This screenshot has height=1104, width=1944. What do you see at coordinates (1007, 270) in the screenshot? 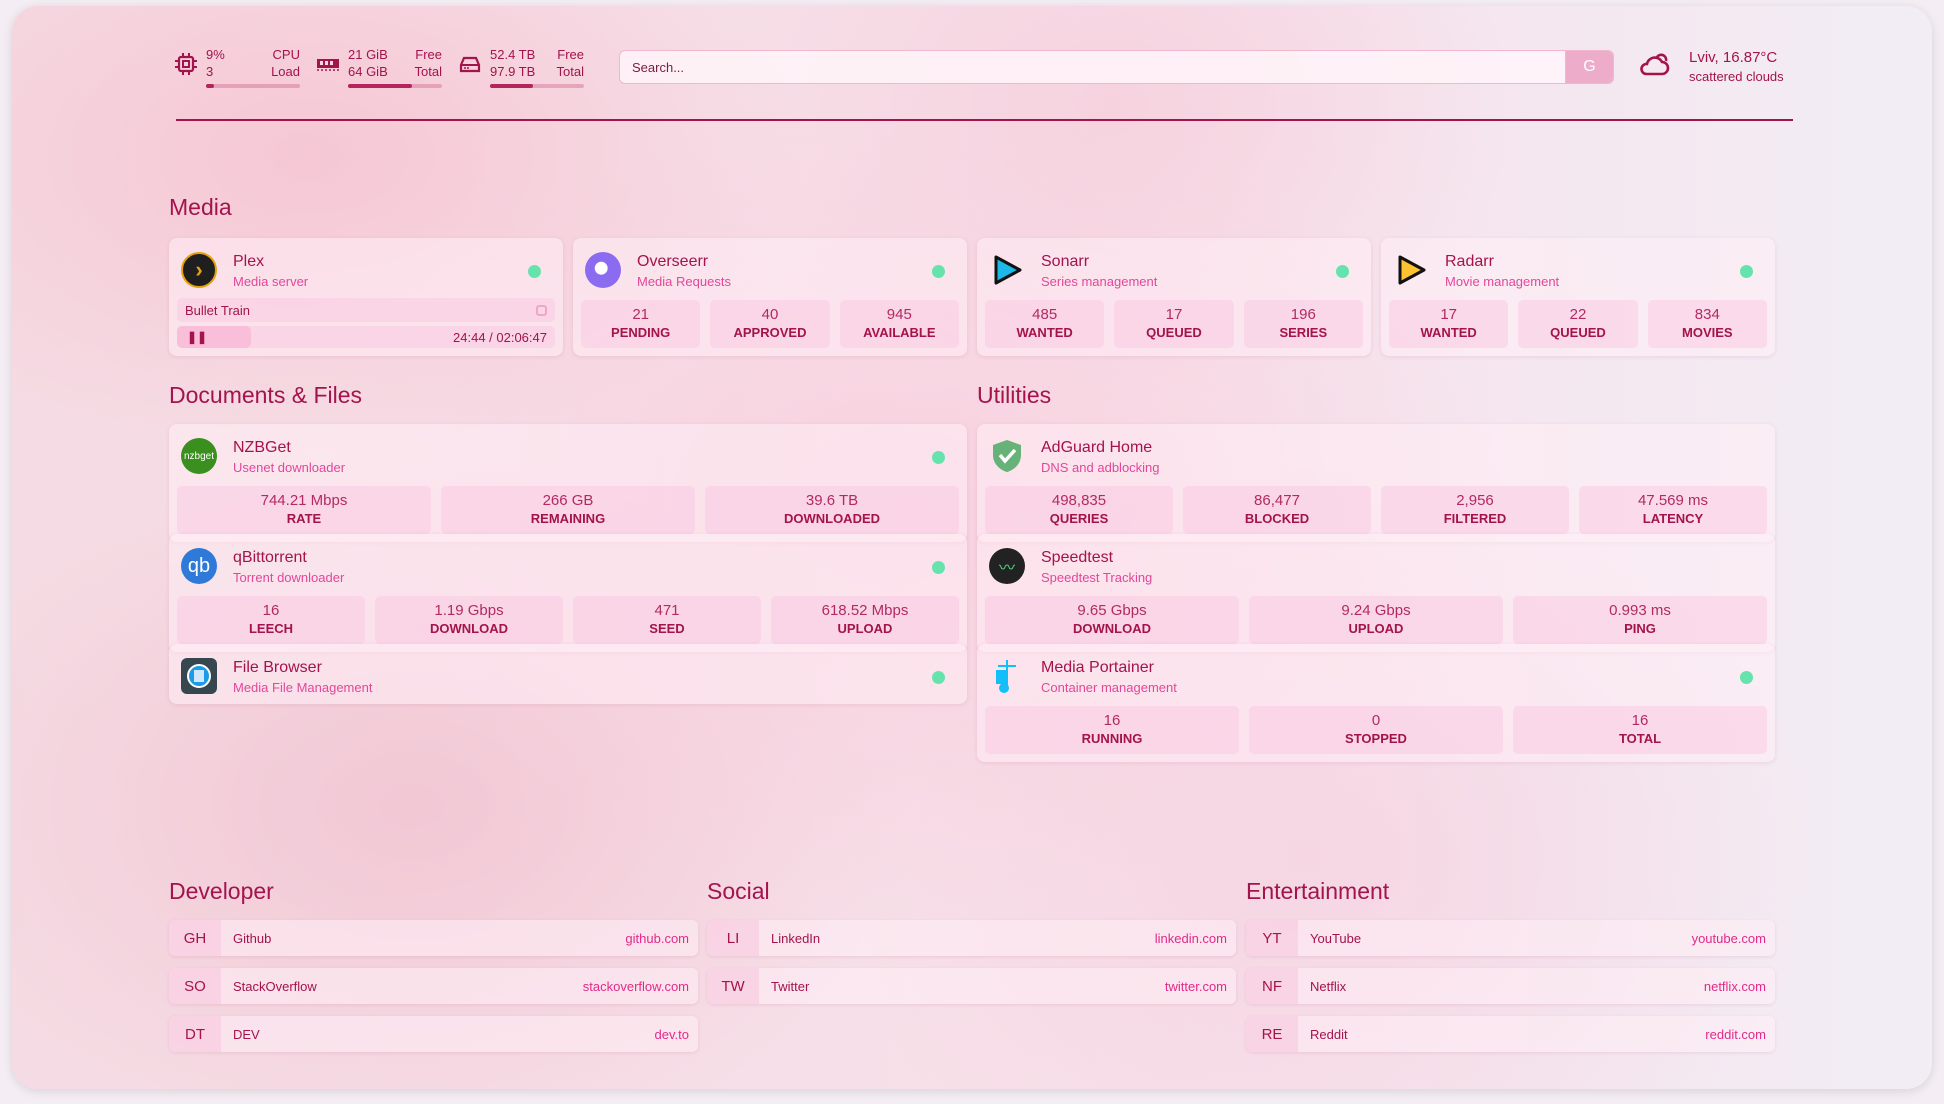
I see `sonarr-icon` at bounding box center [1007, 270].